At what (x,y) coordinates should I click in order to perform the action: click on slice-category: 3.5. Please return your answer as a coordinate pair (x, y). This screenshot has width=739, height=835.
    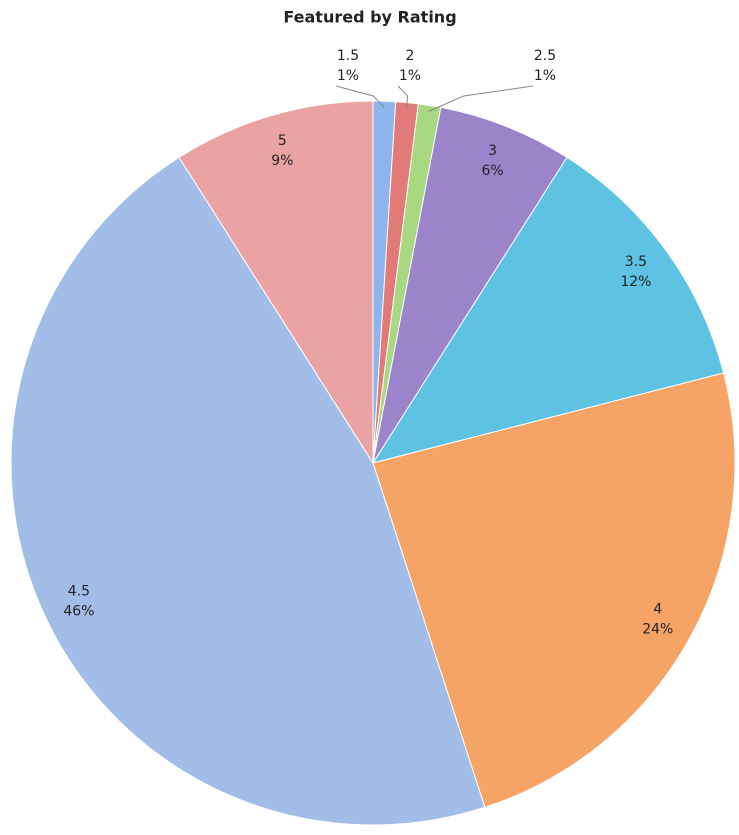
    Looking at the image, I should click on (636, 262).